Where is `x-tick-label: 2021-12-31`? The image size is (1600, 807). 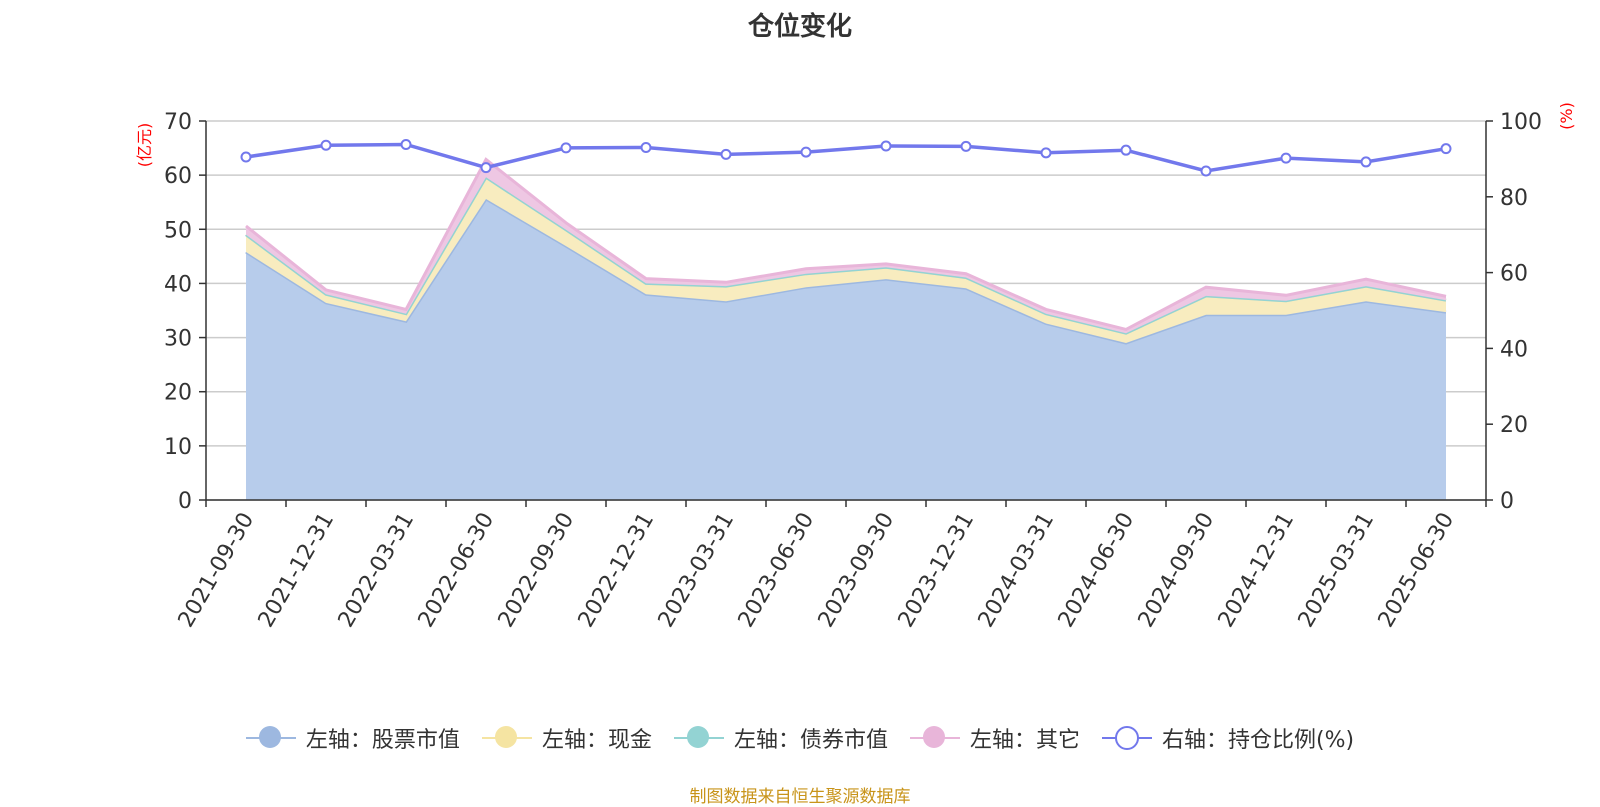
x-tick-label: 2021-12-31 is located at coordinates (297, 570).